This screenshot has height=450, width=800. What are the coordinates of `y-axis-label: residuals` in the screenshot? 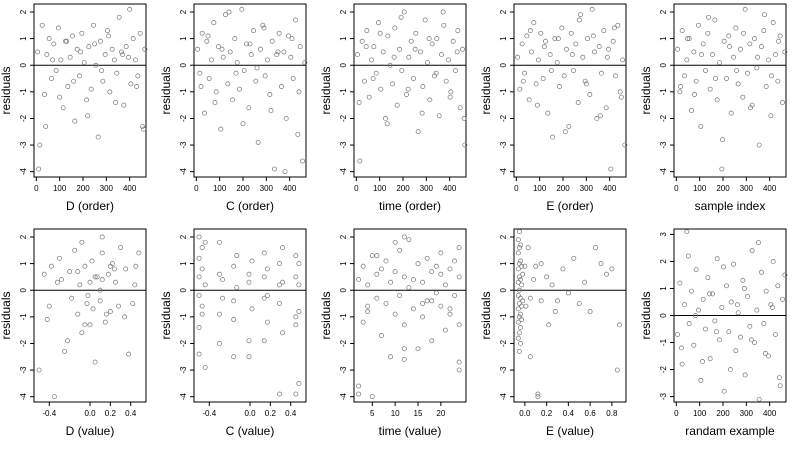 It's located at (486, 315).